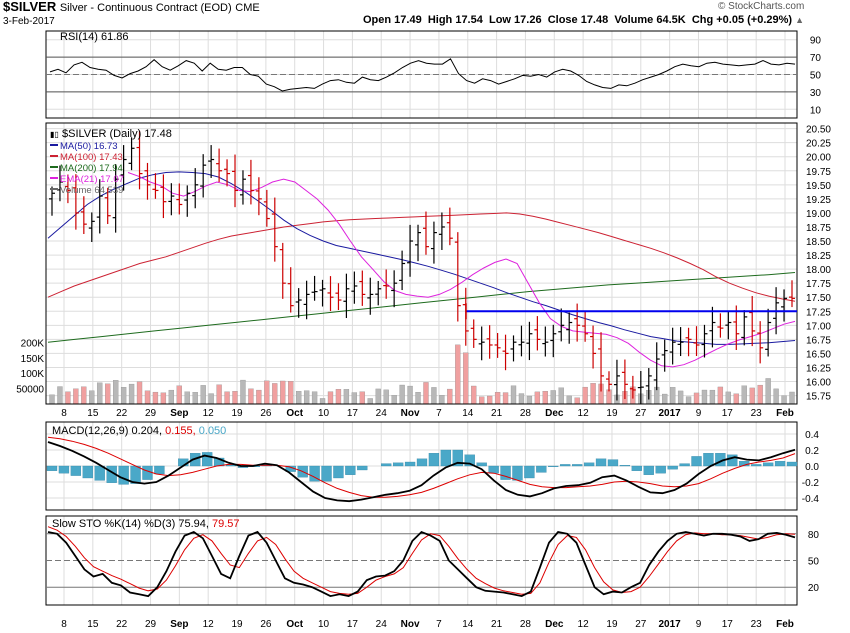 This screenshot has width=850, height=633. I want to click on x-tick-label: 26, so click(266, 624).